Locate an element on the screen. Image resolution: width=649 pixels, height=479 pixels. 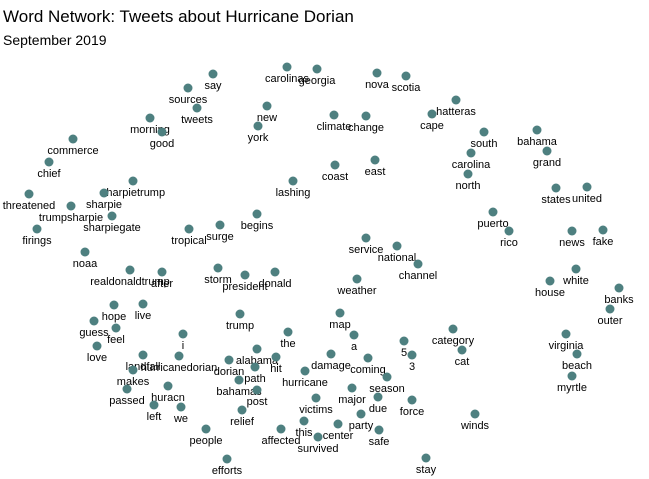
network-node: east is located at coordinates (375, 166).